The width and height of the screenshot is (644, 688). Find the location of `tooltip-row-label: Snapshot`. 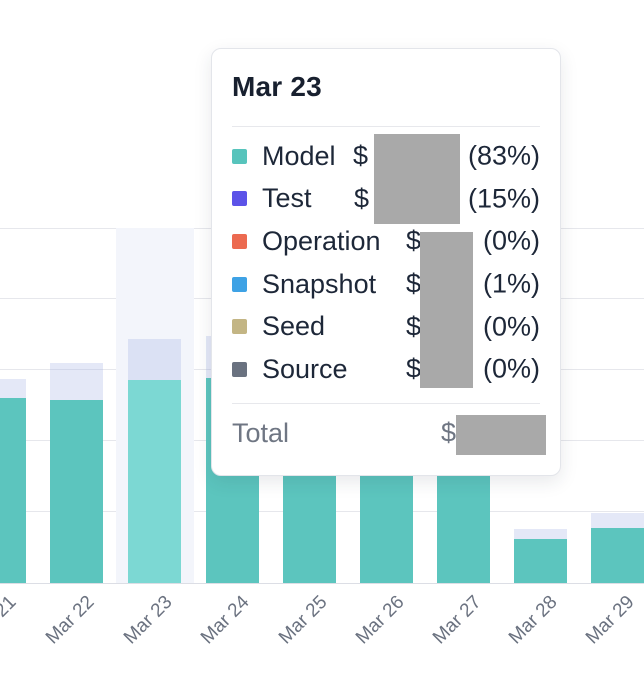

tooltip-row-label: Snapshot is located at coordinates (319, 283).